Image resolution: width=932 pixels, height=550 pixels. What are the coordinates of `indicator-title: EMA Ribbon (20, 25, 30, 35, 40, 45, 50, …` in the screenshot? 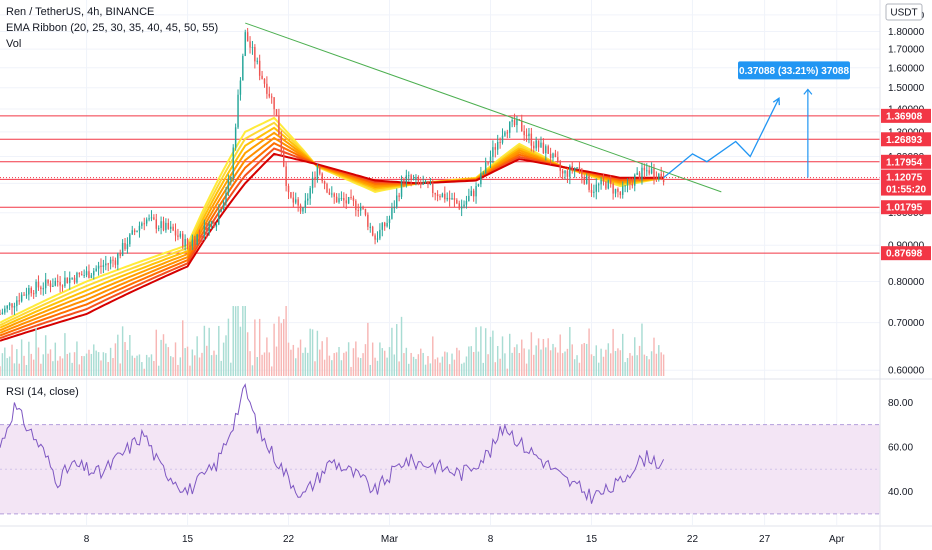 It's located at (112, 28).